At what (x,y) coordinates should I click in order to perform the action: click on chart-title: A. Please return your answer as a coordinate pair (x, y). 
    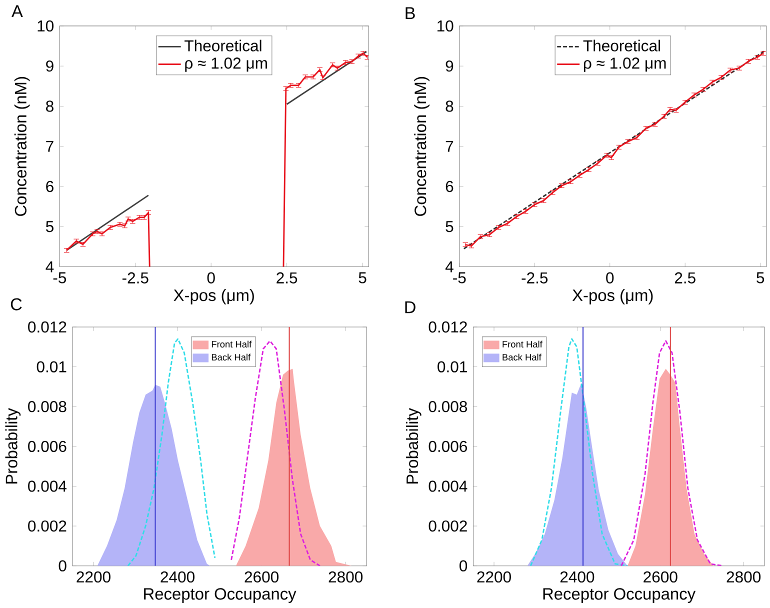
    Looking at the image, I should click on (17, 11).